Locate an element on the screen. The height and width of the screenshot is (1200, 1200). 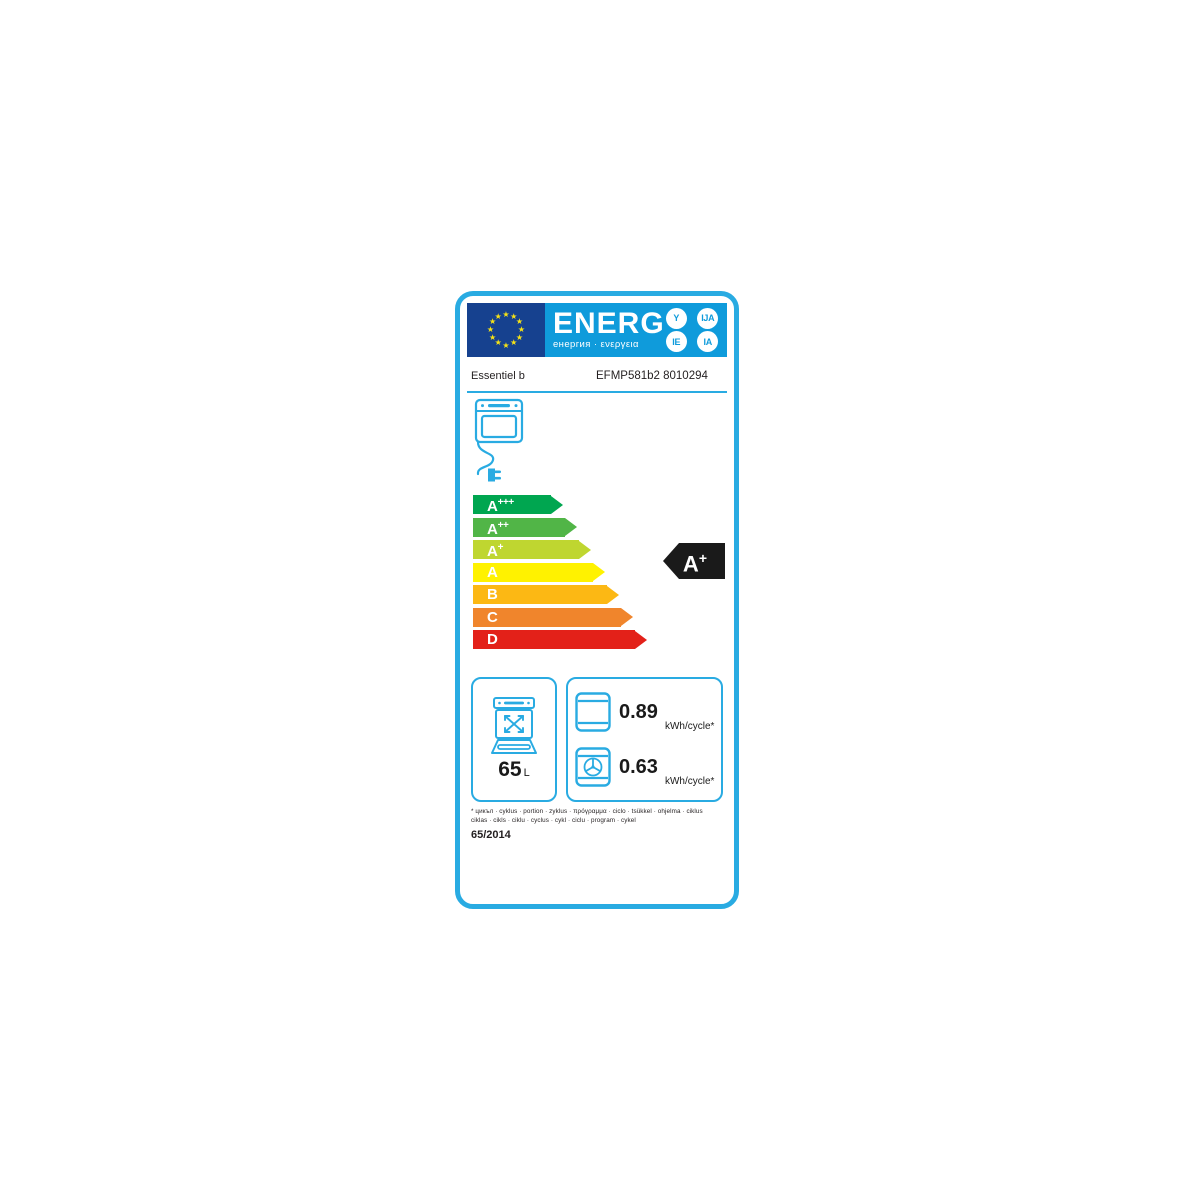
energy-class-bar: B is located at coordinates (560, 594).